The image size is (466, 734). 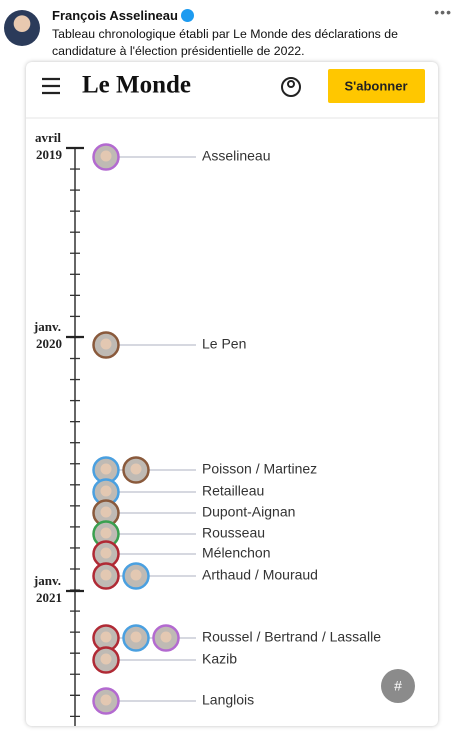 What do you see at coordinates (236, 553) in the screenshot?
I see `candidate-name: Mélenchon` at bounding box center [236, 553].